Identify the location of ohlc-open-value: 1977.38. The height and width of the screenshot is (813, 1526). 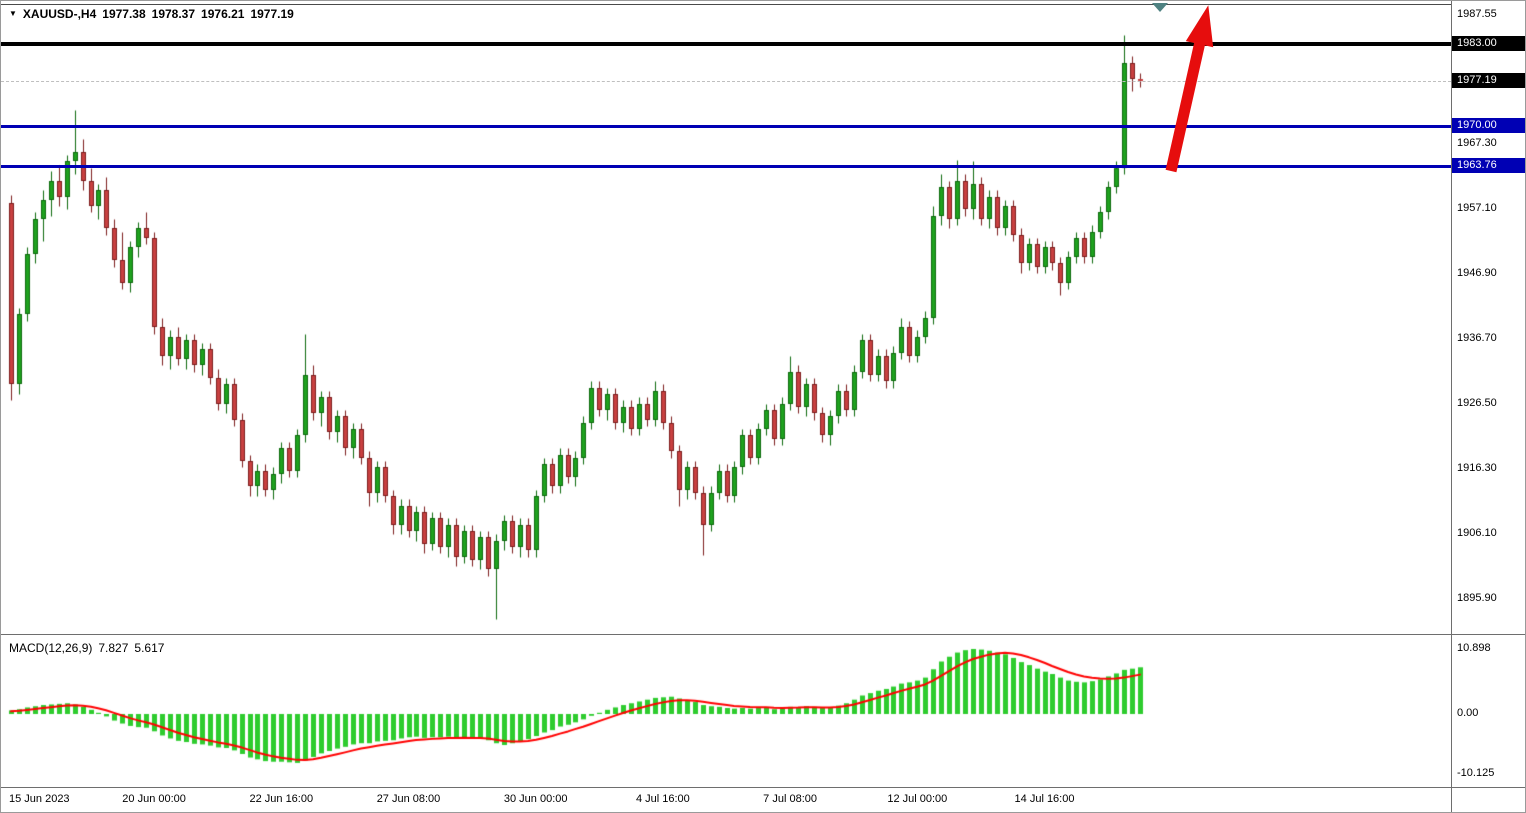
(124, 14).